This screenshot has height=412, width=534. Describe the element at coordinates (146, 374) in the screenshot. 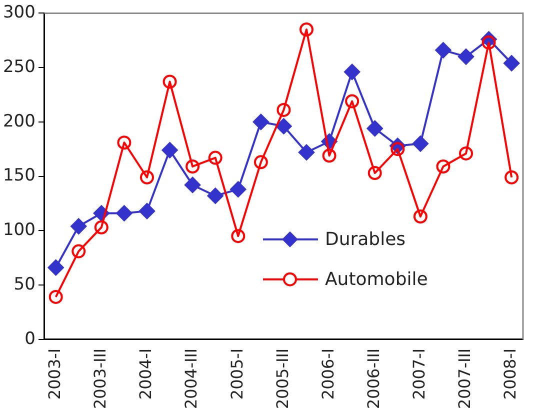

I see `x-tick-label: 2004-I` at that location.